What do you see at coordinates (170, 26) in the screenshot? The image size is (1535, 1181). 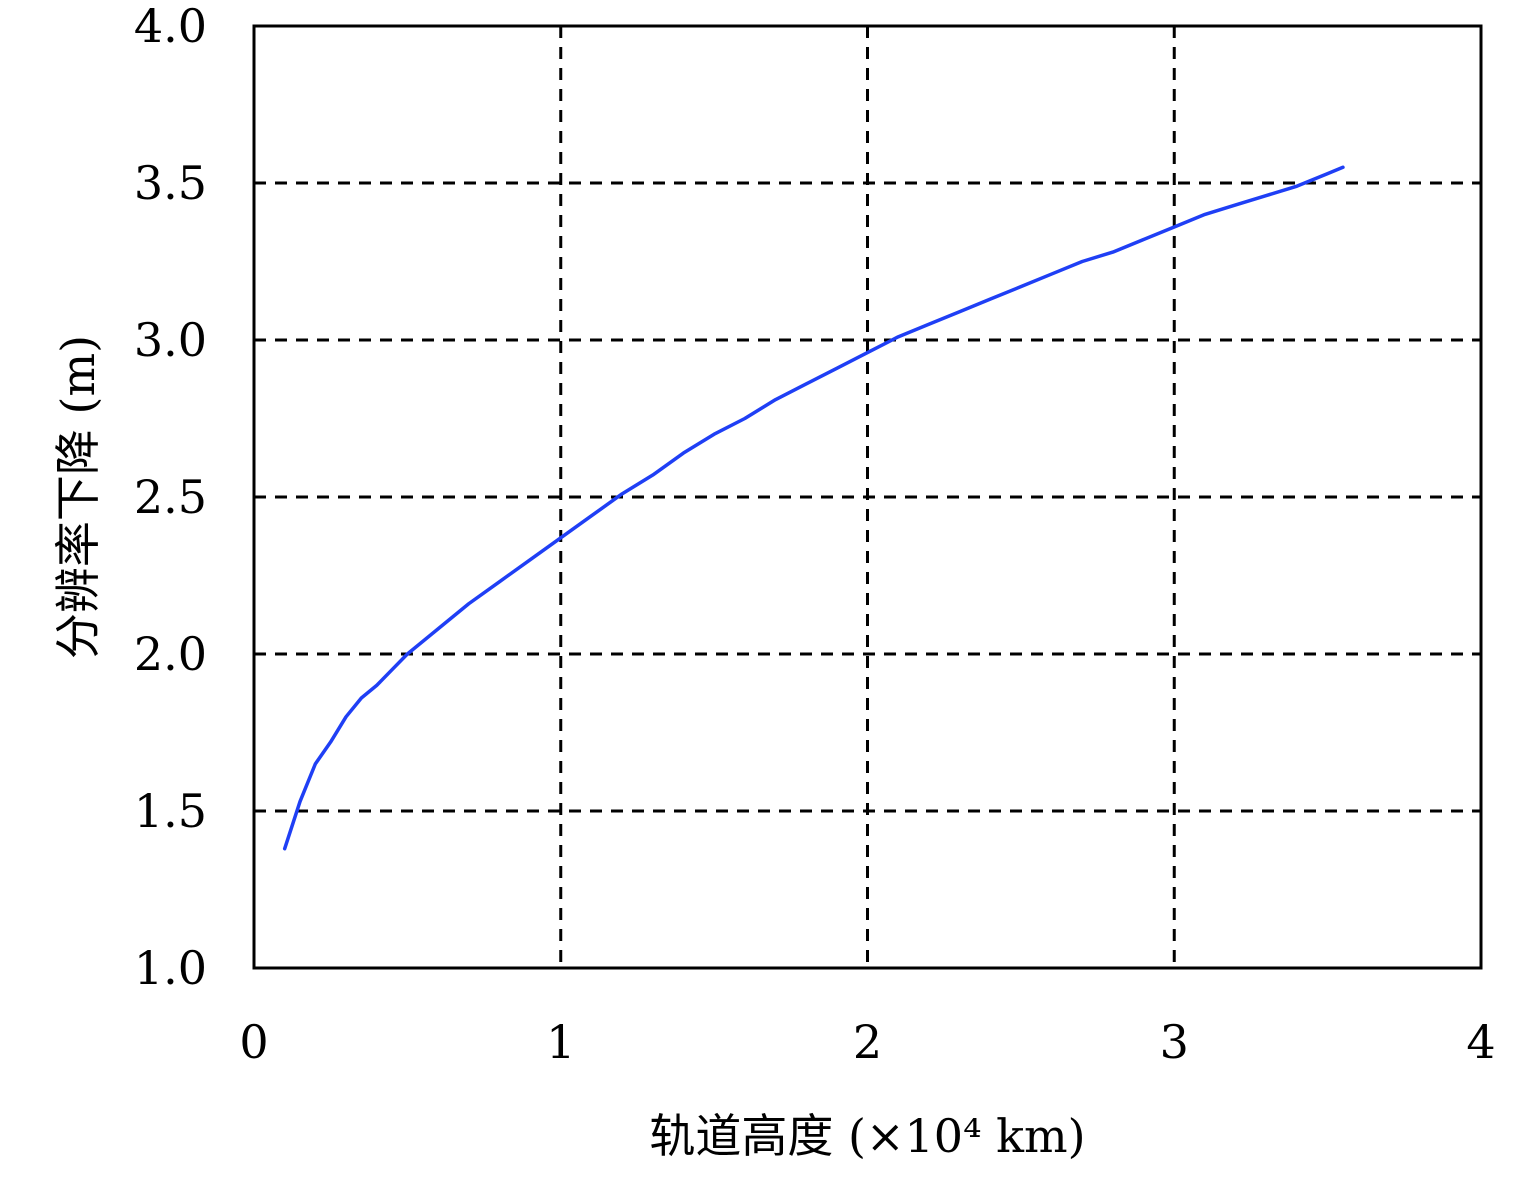 I see `y-tick-label: 4.0` at bounding box center [170, 26].